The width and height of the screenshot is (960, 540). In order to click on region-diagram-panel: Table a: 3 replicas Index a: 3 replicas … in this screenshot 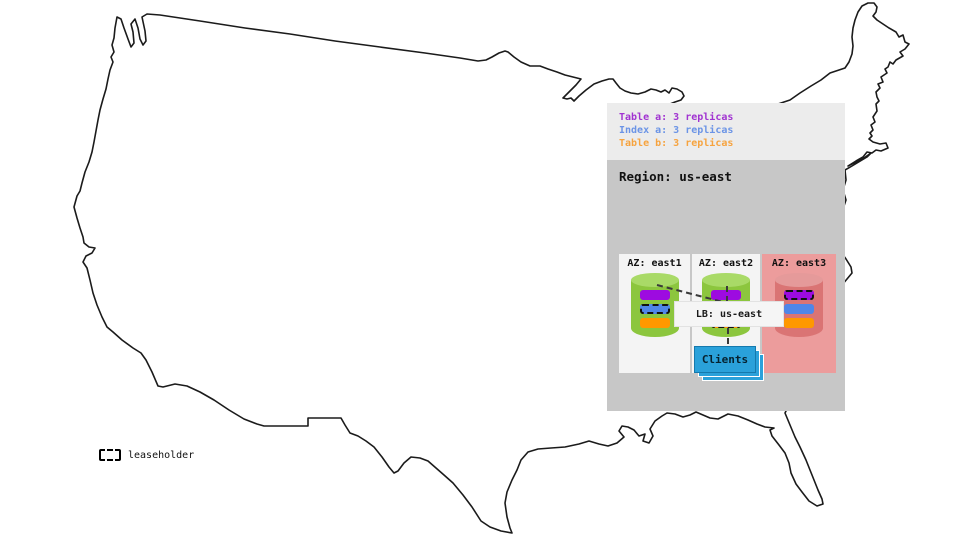, I will do `click(726, 257)`.